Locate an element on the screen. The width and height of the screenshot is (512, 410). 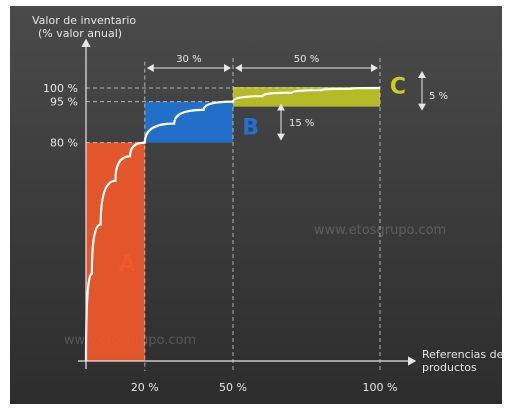
x-tick-20: 20 % is located at coordinates (145, 387).